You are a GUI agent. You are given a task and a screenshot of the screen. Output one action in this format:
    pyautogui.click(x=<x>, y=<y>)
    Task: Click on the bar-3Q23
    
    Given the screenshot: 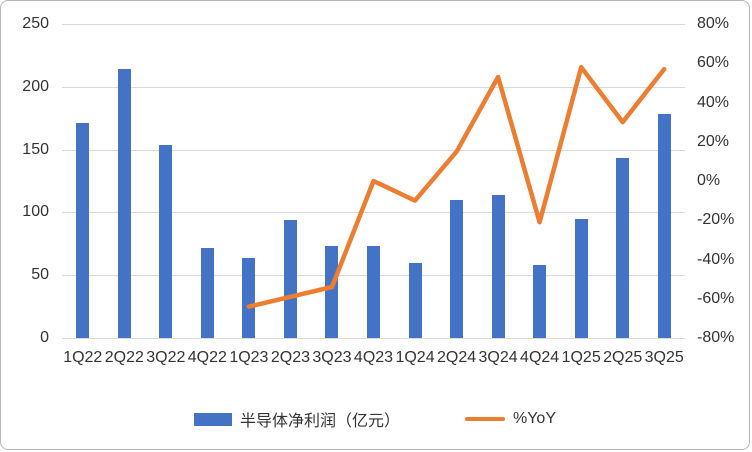 What is the action you would take?
    pyautogui.click(x=332, y=292)
    